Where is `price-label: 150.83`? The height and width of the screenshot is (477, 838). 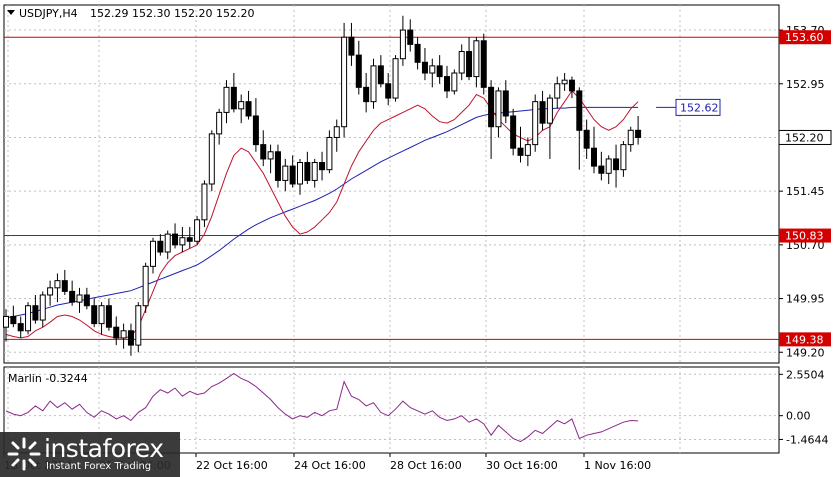
price-label: 150.83 is located at coordinates (805, 235).